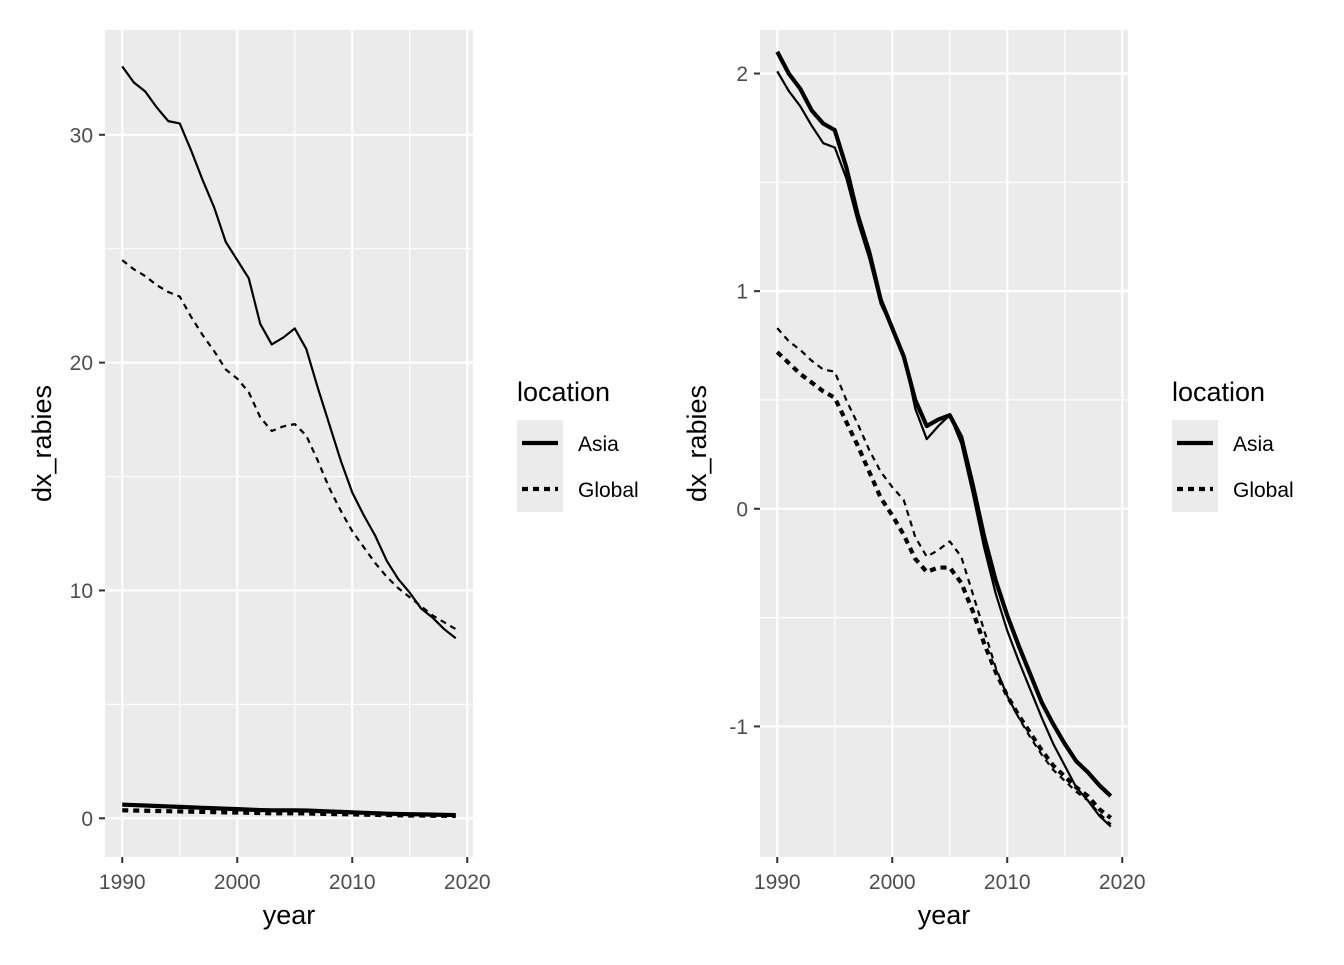 The image size is (1344, 965). Describe the element at coordinates (81, 591) in the screenshot. I see `y-tick-label: 10` at that location.